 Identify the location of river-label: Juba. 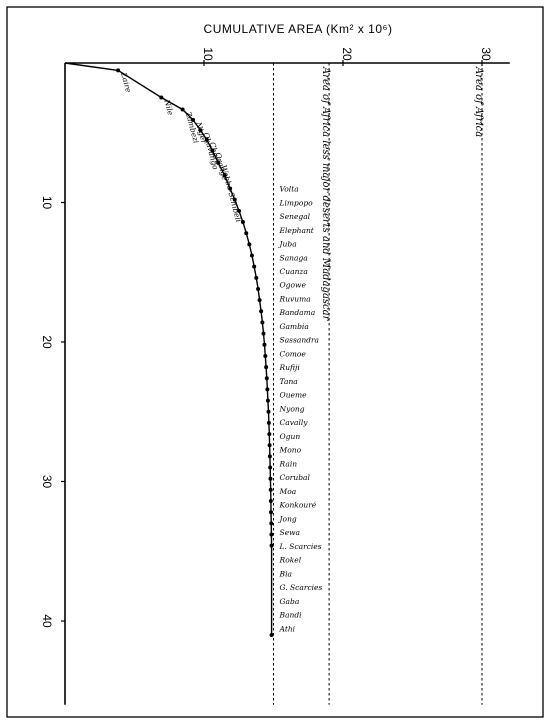
(287, 244).